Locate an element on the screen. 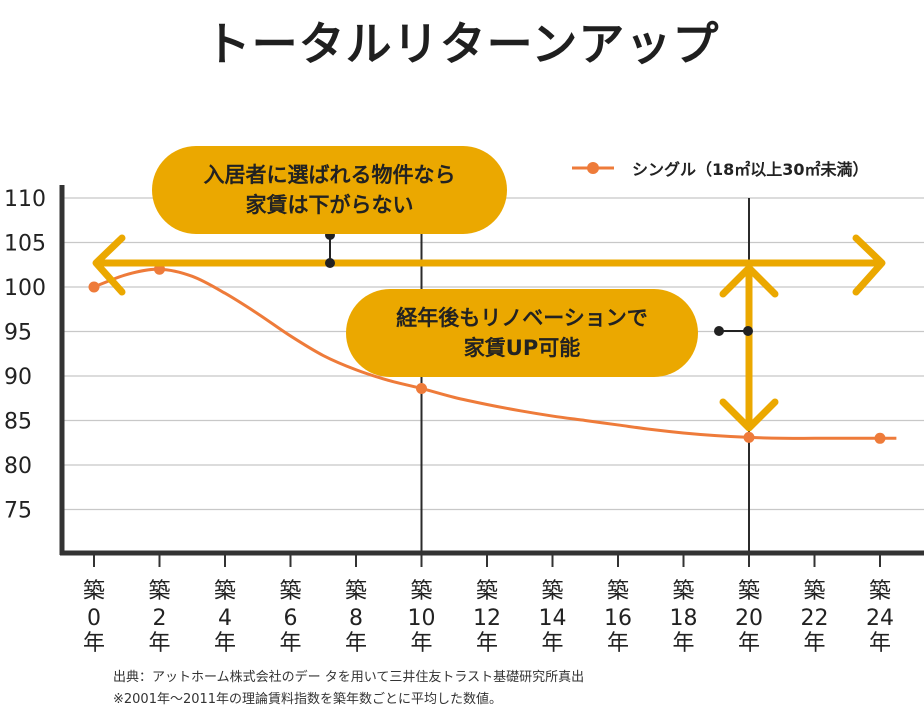 This screenshot has width=924, height=721. y-tick-label: 100 is located at coordinates (25, 288).